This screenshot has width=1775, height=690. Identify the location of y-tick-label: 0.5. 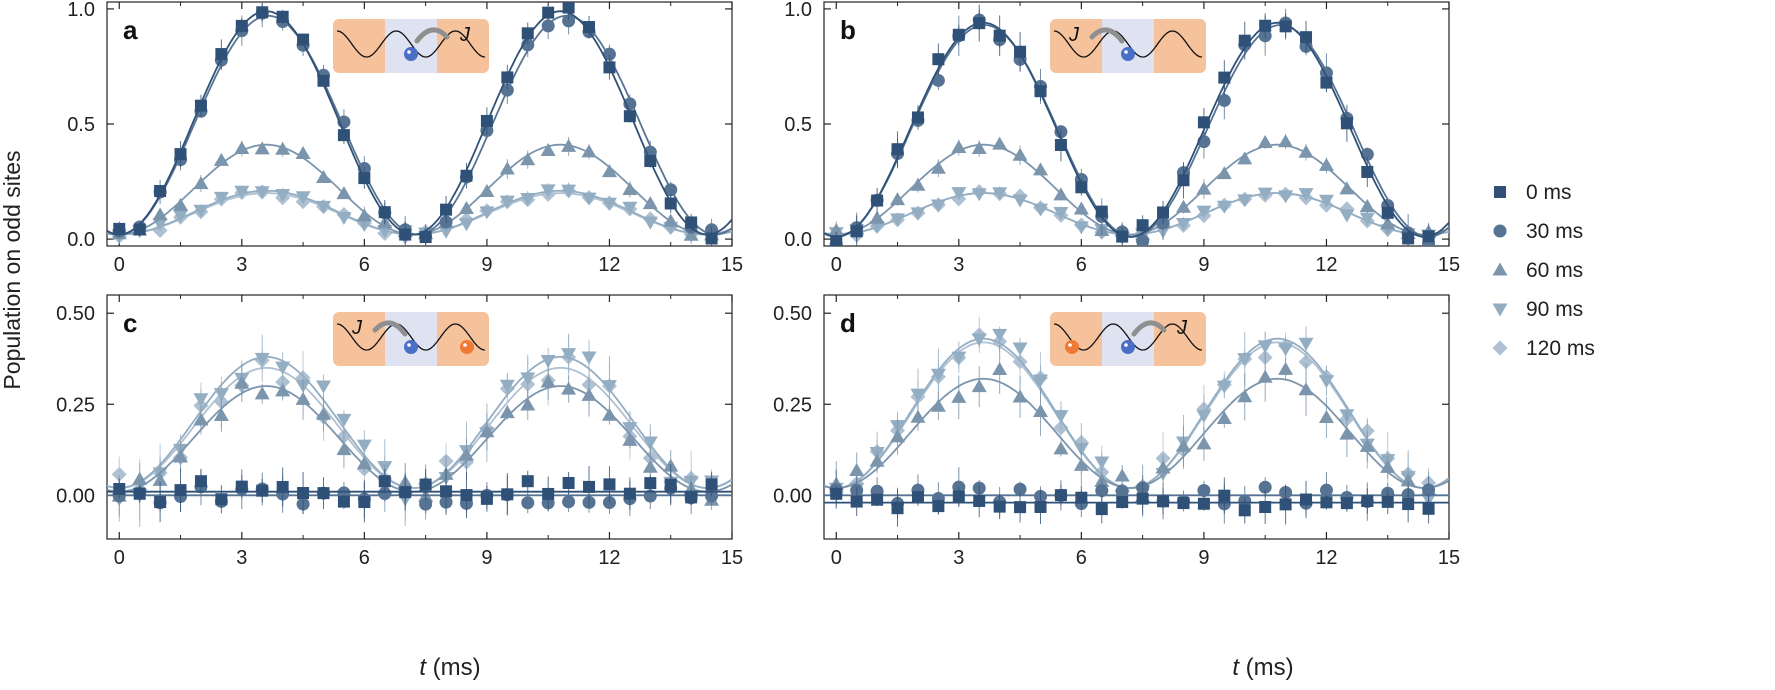
(798, 125).